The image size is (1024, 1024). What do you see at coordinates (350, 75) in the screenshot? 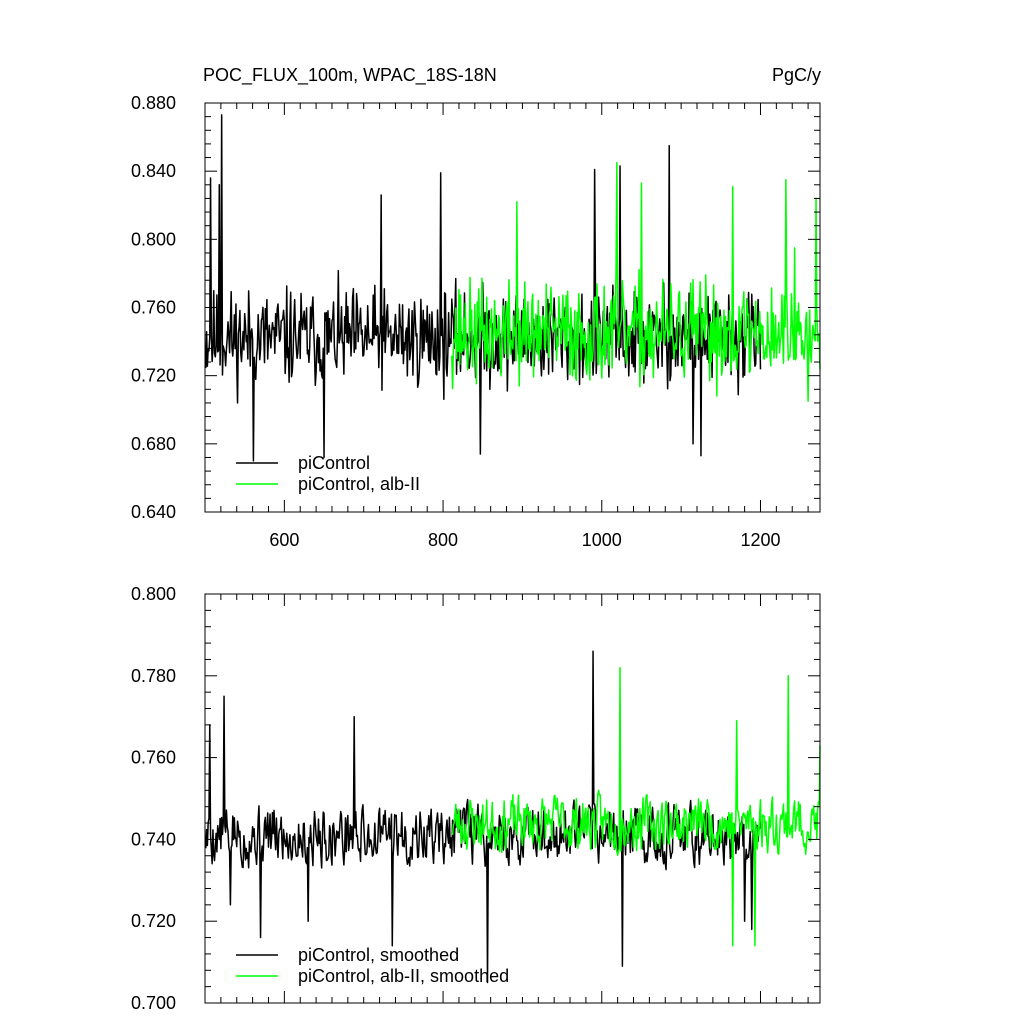
I see `chart-title-left: POC_FLUX_100m, WPAC_18S-18N` at bounding box center [350, 75].